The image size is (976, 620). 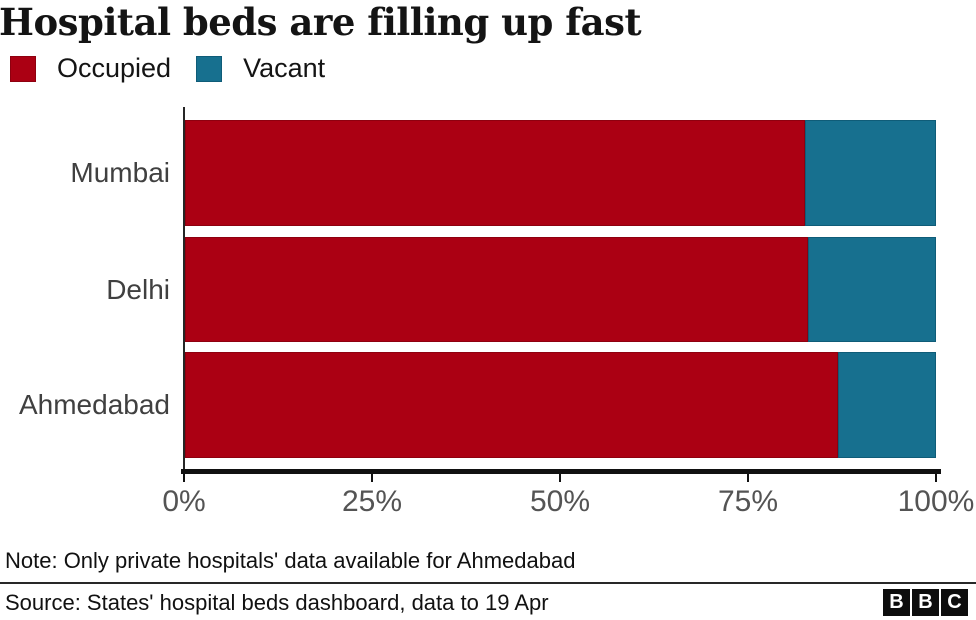 What do you see at coordinates (284, 68) in the screenshot?
I see `legend-label-vacant: Vacant` at bounding box center [284, 68].